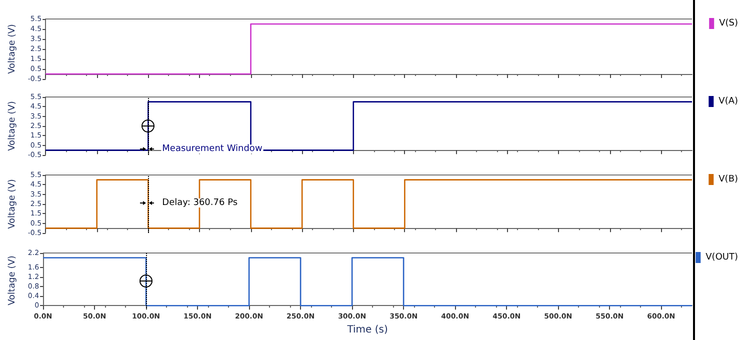 The image size is (743, 340). I want to click on annotation: Delay: 360.76 Ps, so click(200, 203).